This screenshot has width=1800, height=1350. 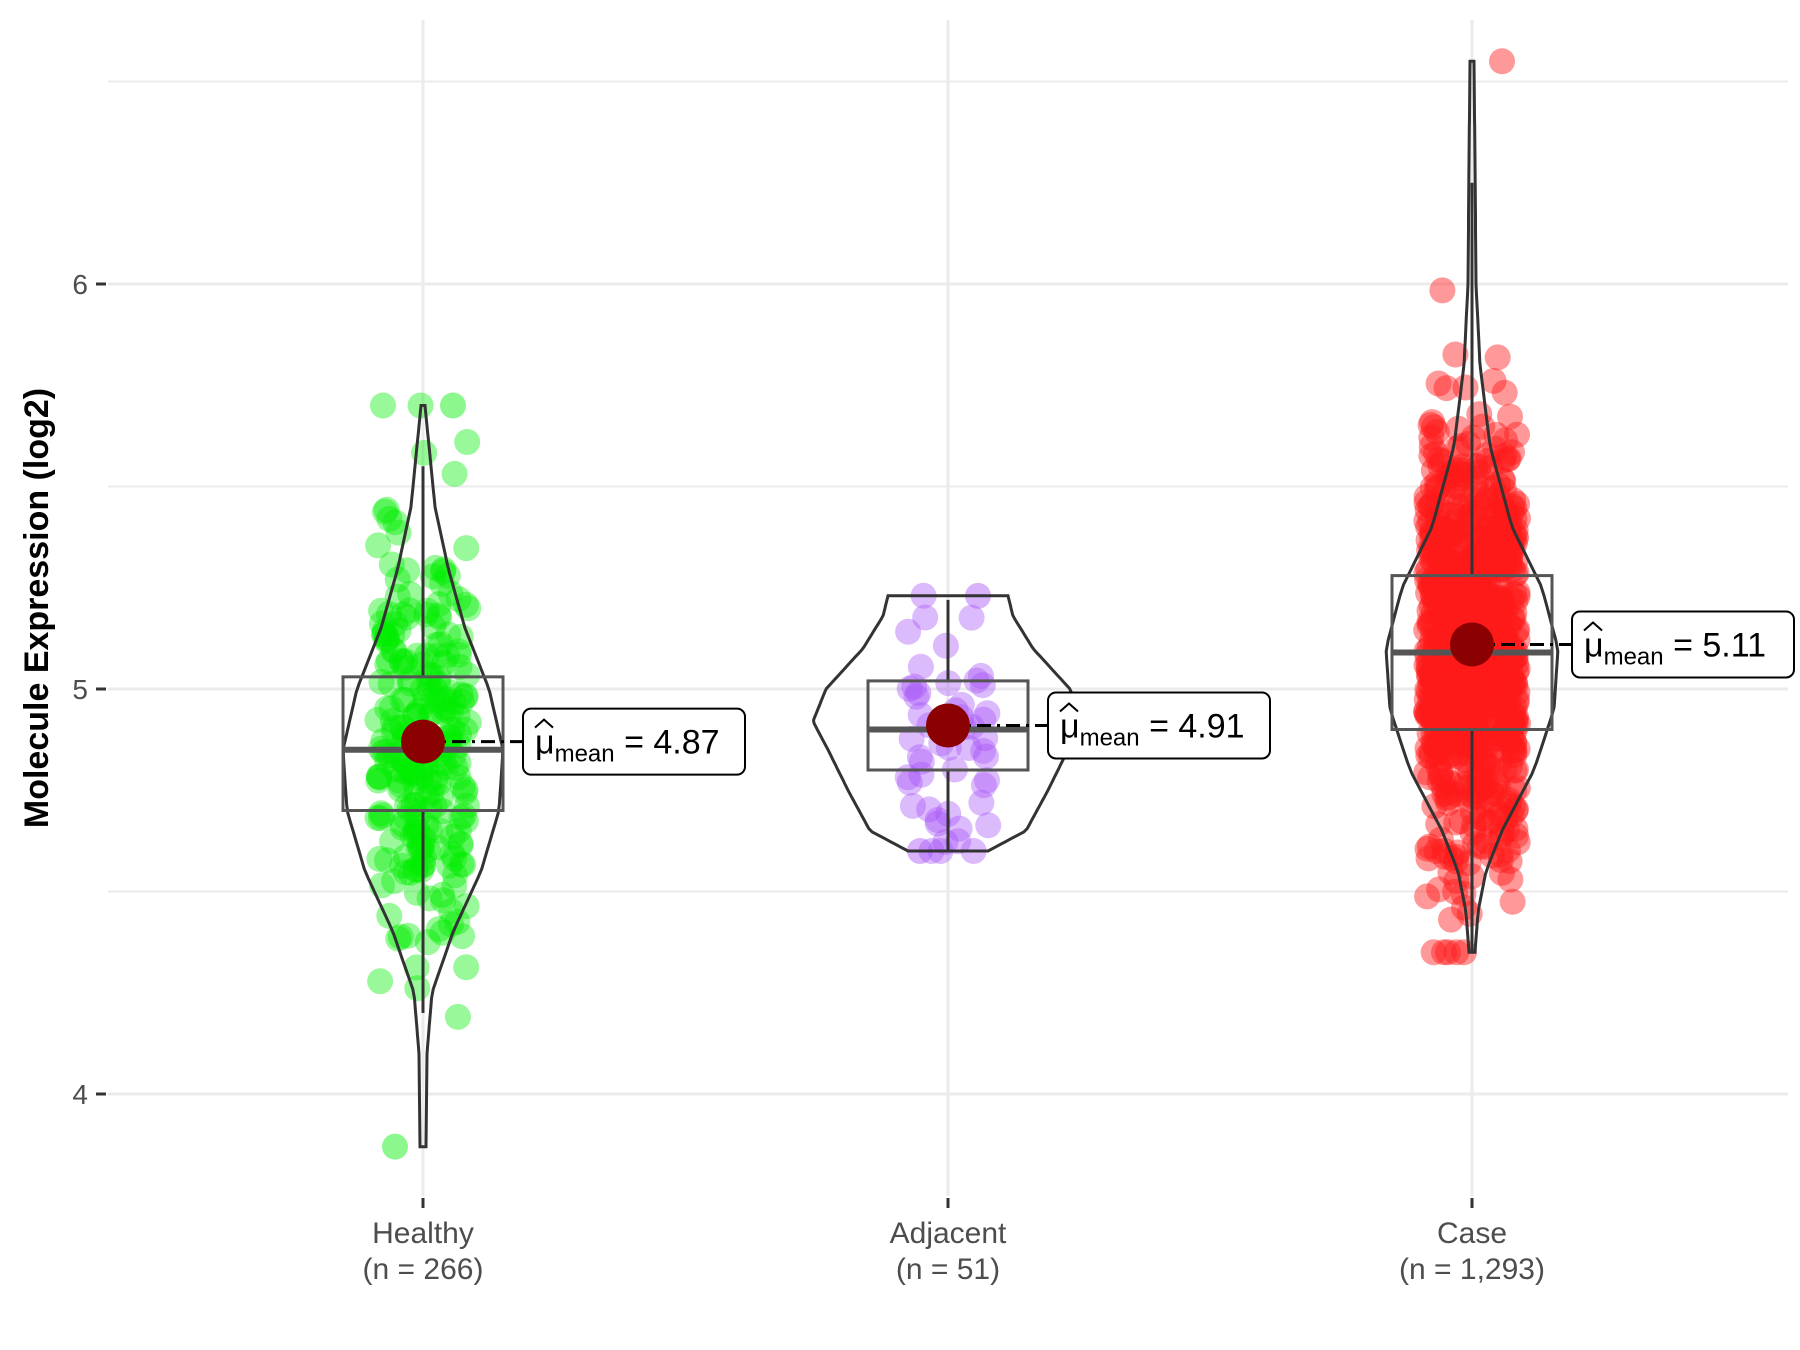 What do you see at coordinates (1683, 644) in the screenshot?
I see `mean-label-box` at bounding box center [1683, 644].